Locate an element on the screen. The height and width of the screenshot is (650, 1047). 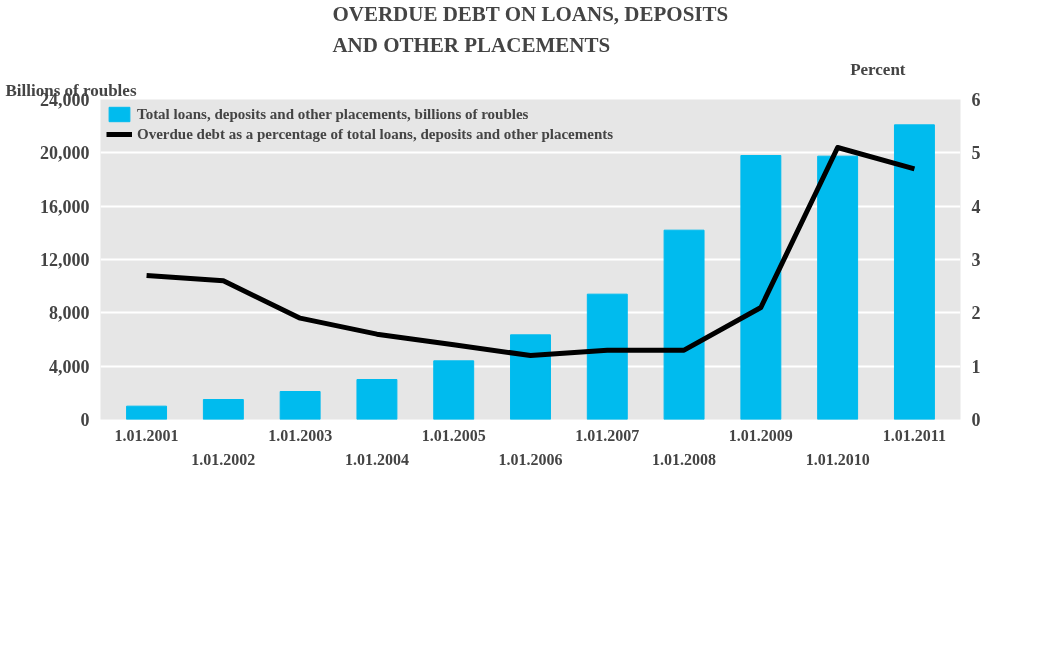
y2-tick-label: 6 is located at coordinates (976, 100).